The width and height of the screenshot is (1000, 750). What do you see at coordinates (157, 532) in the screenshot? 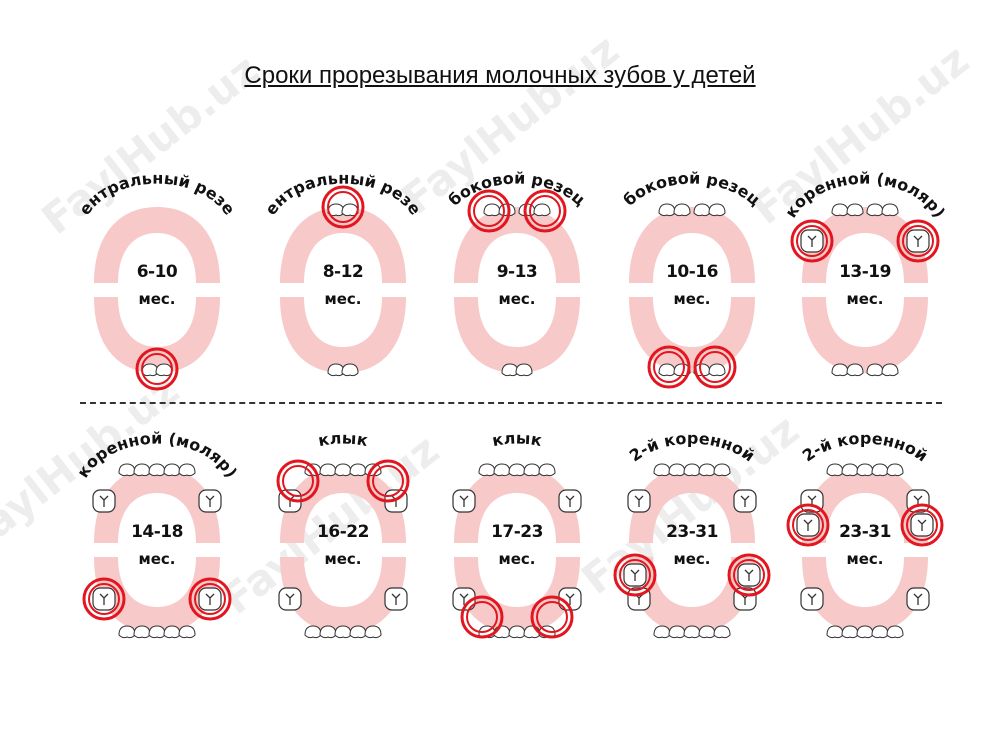
I see `age-range: 14-18` at bounding box center [157, 532].